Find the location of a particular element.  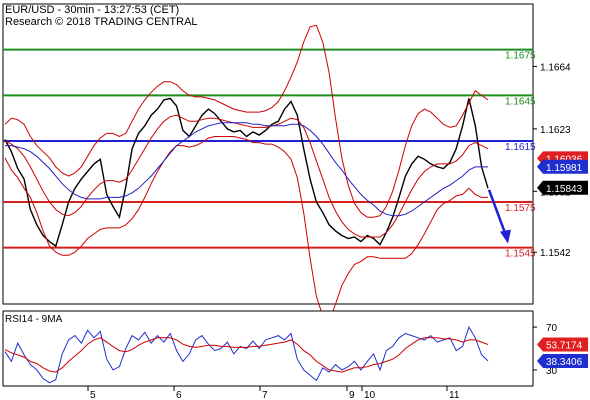

forecast-arrow-shaft is located at coordinates (497, 212).